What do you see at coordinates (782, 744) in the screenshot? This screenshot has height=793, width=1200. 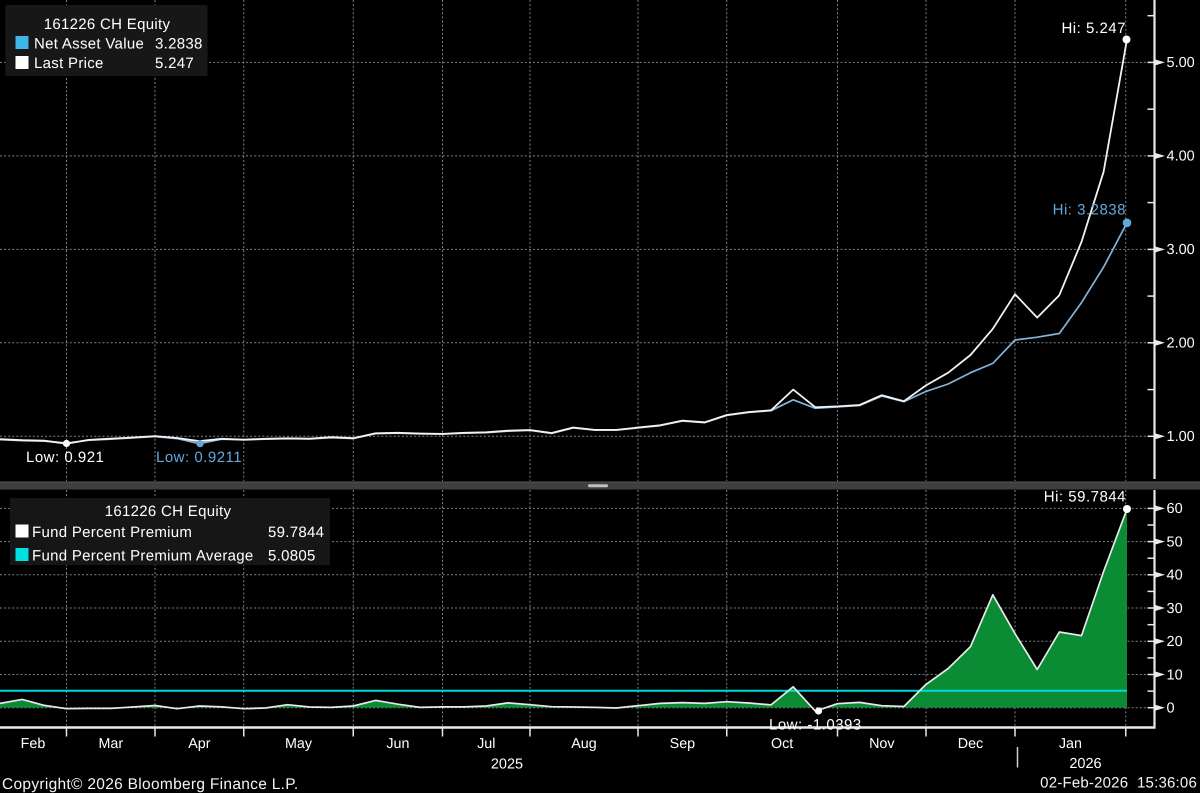 I see `svg-text: Oct` at bounding box center [782, 744].